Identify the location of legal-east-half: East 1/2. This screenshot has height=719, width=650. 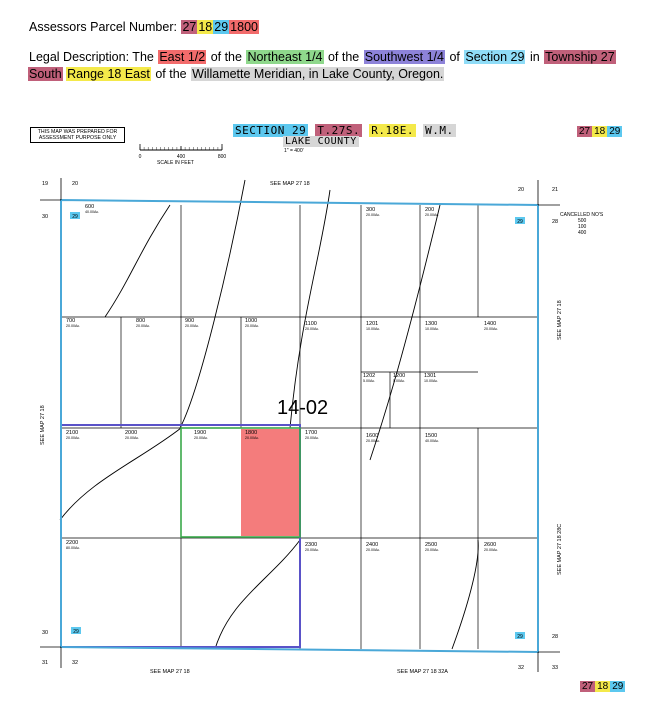
(182, 57).